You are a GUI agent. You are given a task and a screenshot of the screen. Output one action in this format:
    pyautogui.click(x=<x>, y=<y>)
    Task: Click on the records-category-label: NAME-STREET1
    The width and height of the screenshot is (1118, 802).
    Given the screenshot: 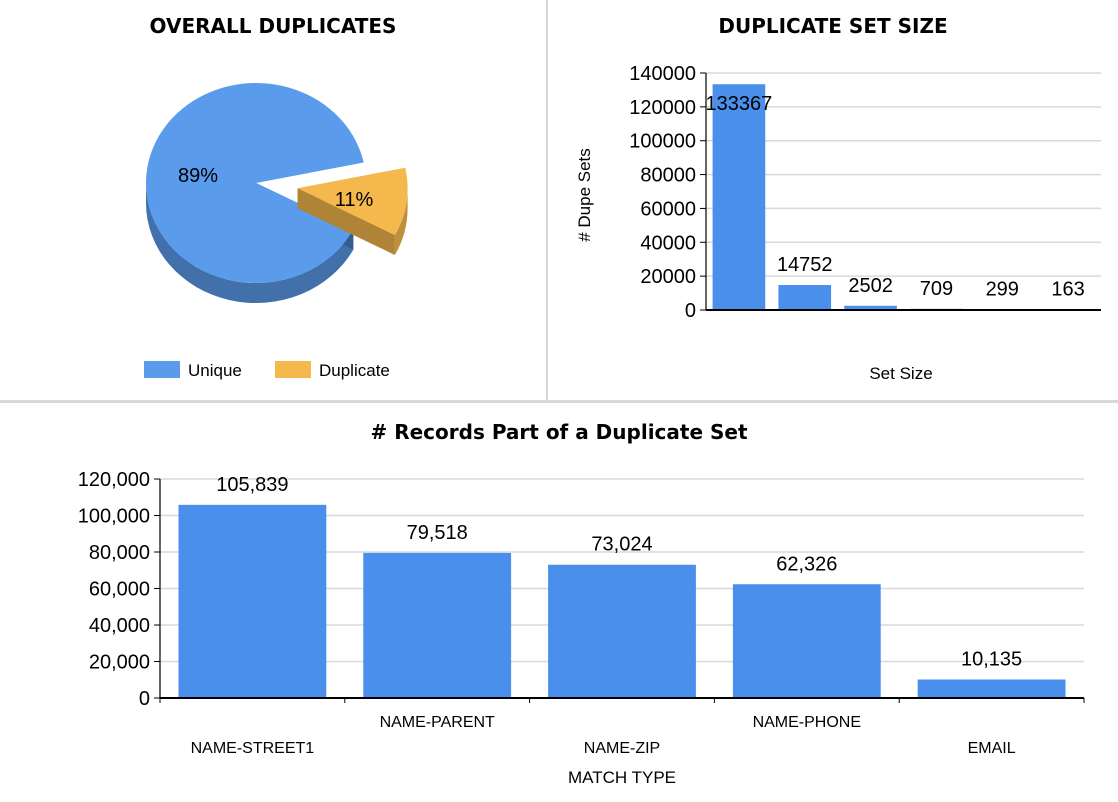 What is the action you would take?
    pyautogui.click(x=253, y=748)
    